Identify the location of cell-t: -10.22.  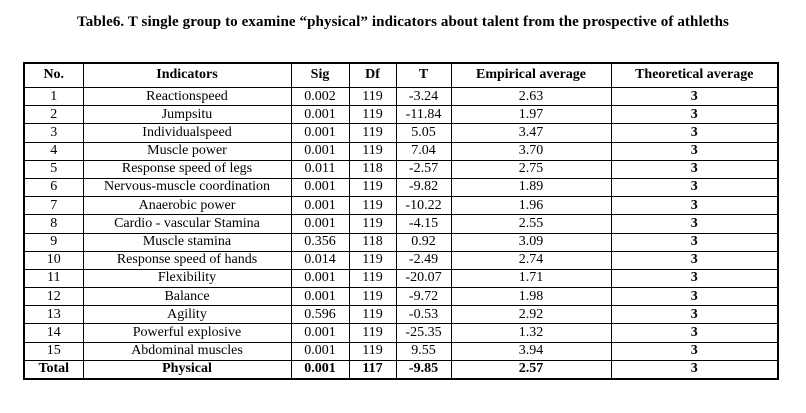
(423, 206).